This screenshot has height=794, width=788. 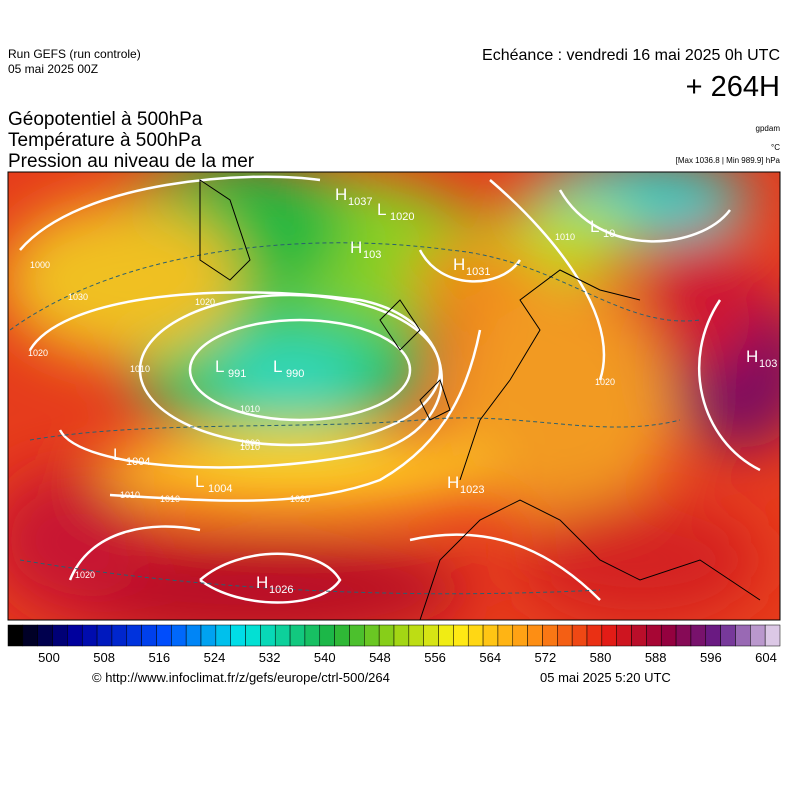 What do you see at coordinates (281, 590) in the screenshot?
I see `center-value: 1026` at bounding box center [281, 590].